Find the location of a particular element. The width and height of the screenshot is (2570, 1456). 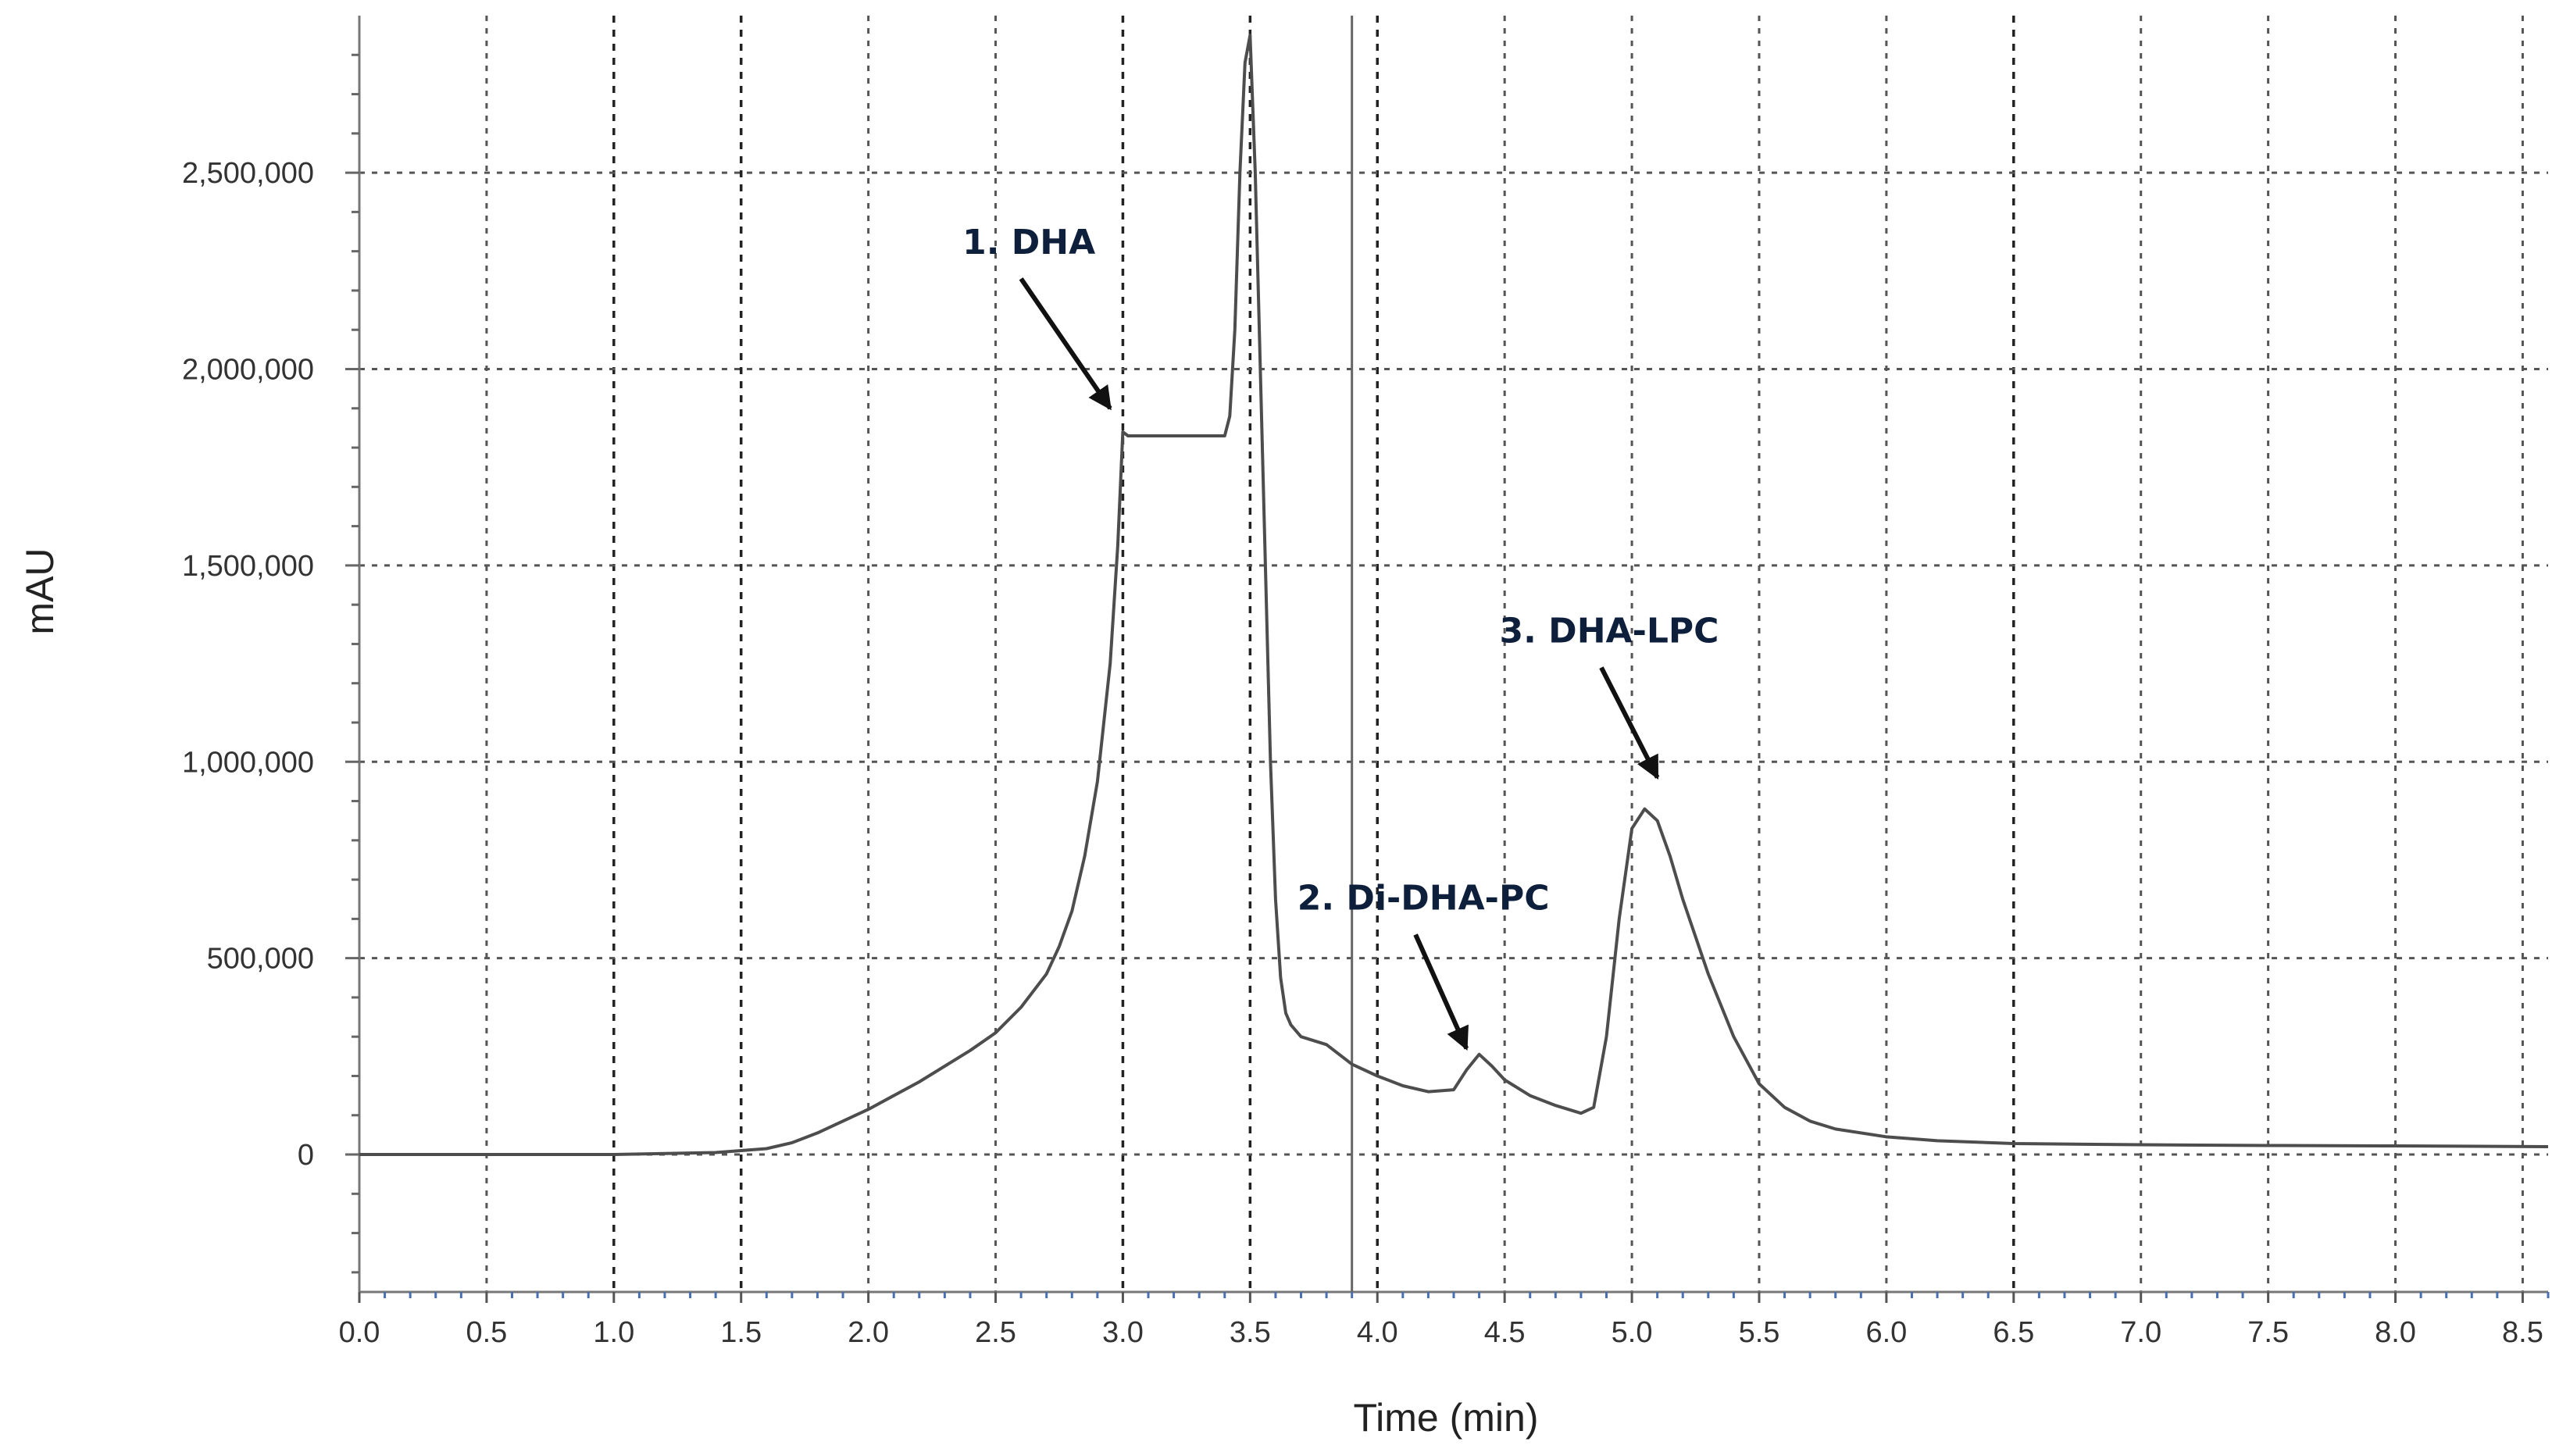

y-tick-label: 1,000,000 is located at coordinates (248, 762).